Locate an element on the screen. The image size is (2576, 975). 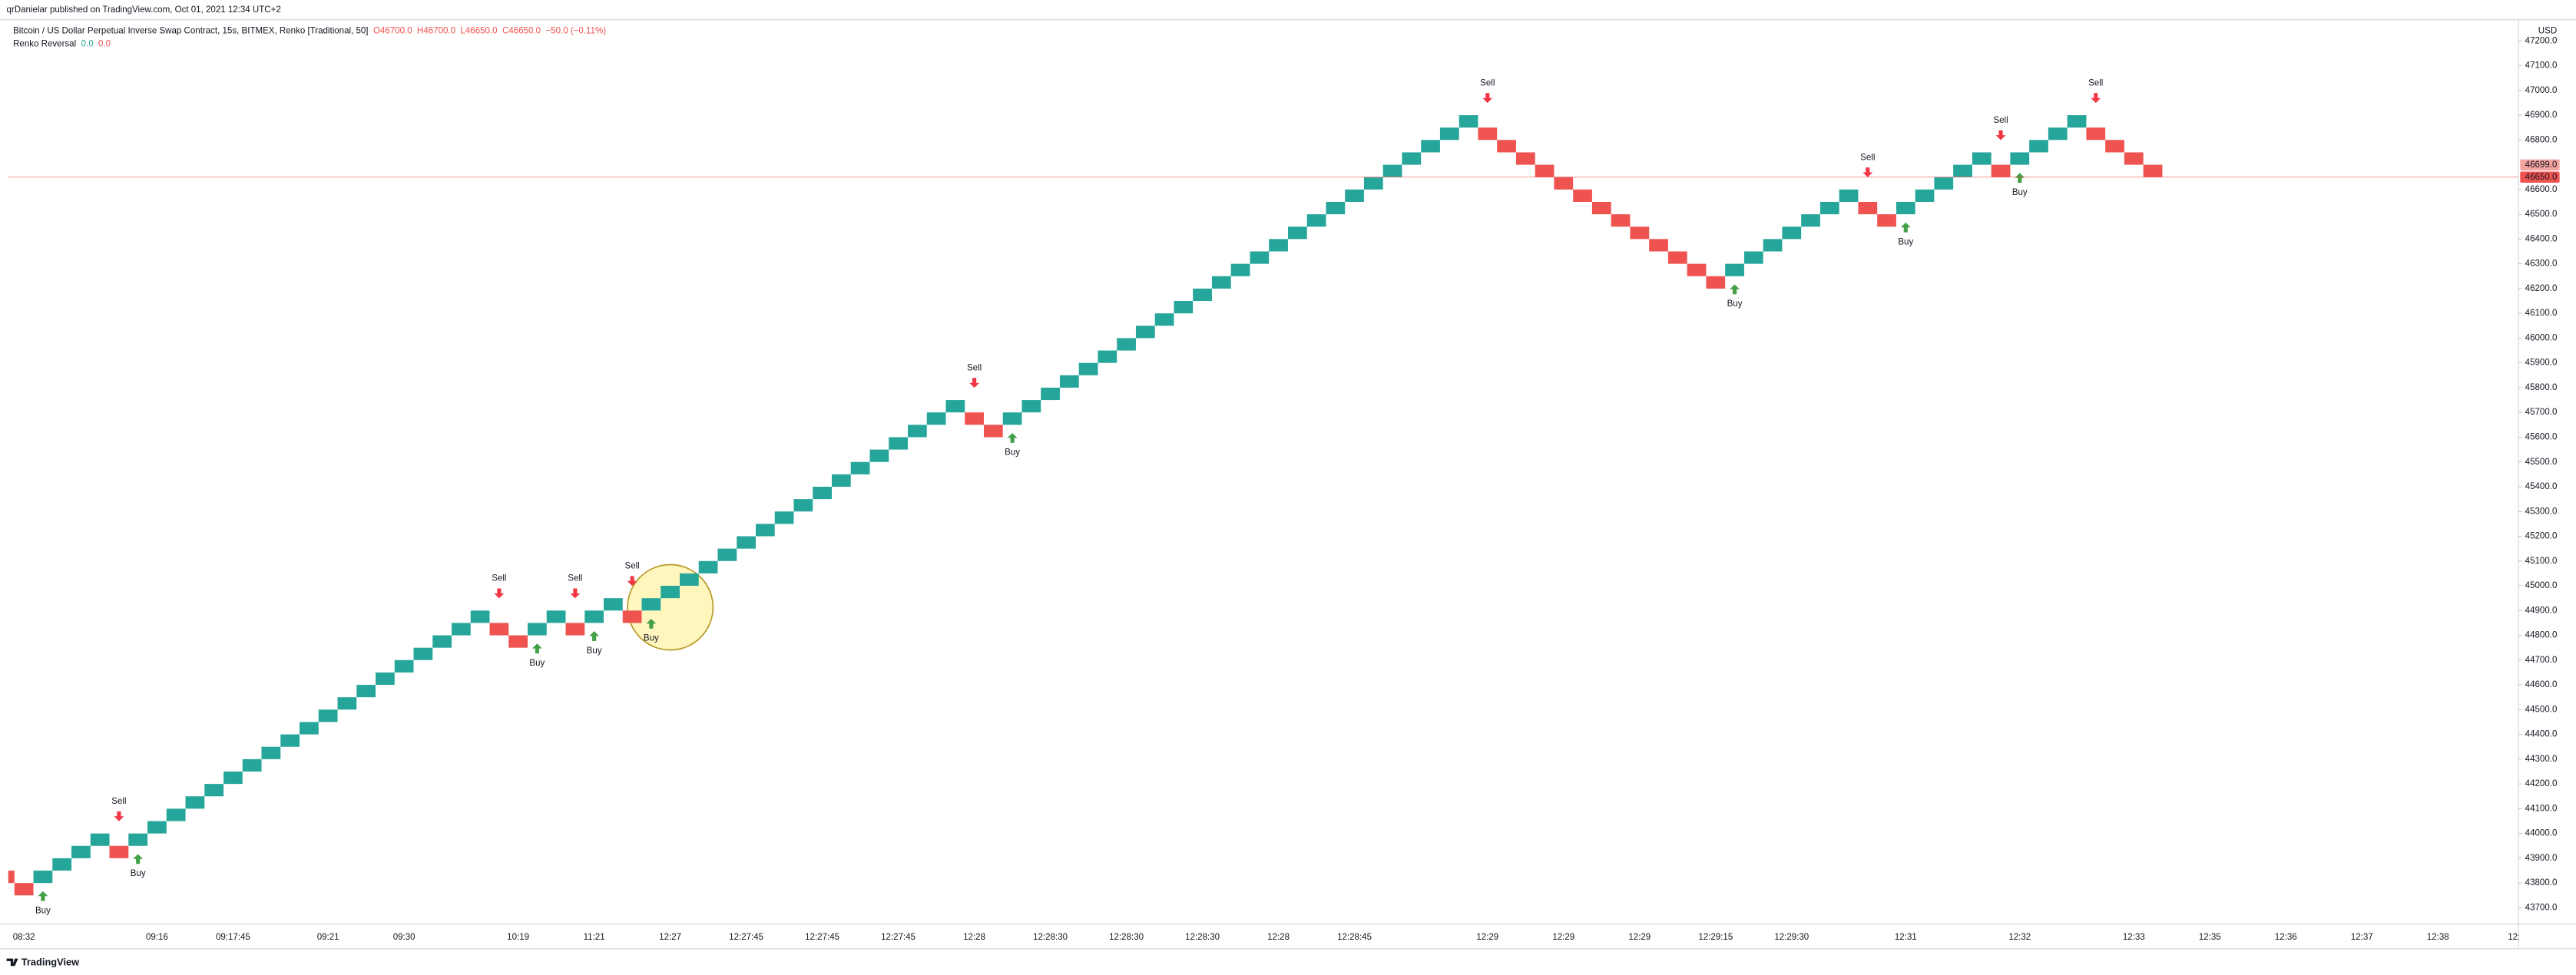
price-tag is located at coordinates (2540, 165).